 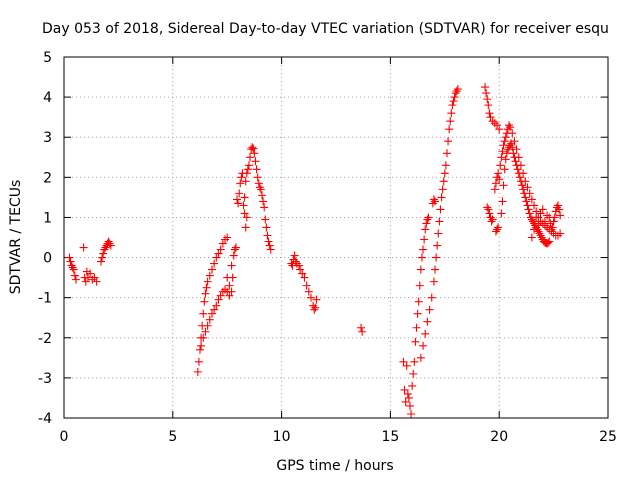 What do you see at coordinates (499, 437) in the screenshot?
I see `x-tick-label: 20` at bounding box center [499, 437].